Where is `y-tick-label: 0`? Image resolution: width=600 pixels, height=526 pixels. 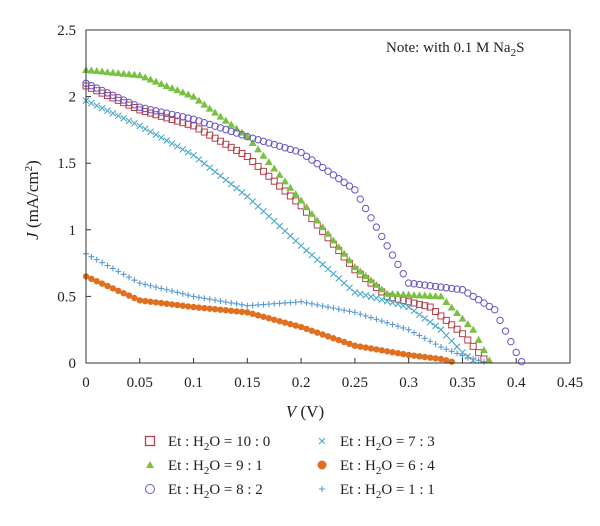
y-tick-label: 0 is located at coordinates (73, 364).